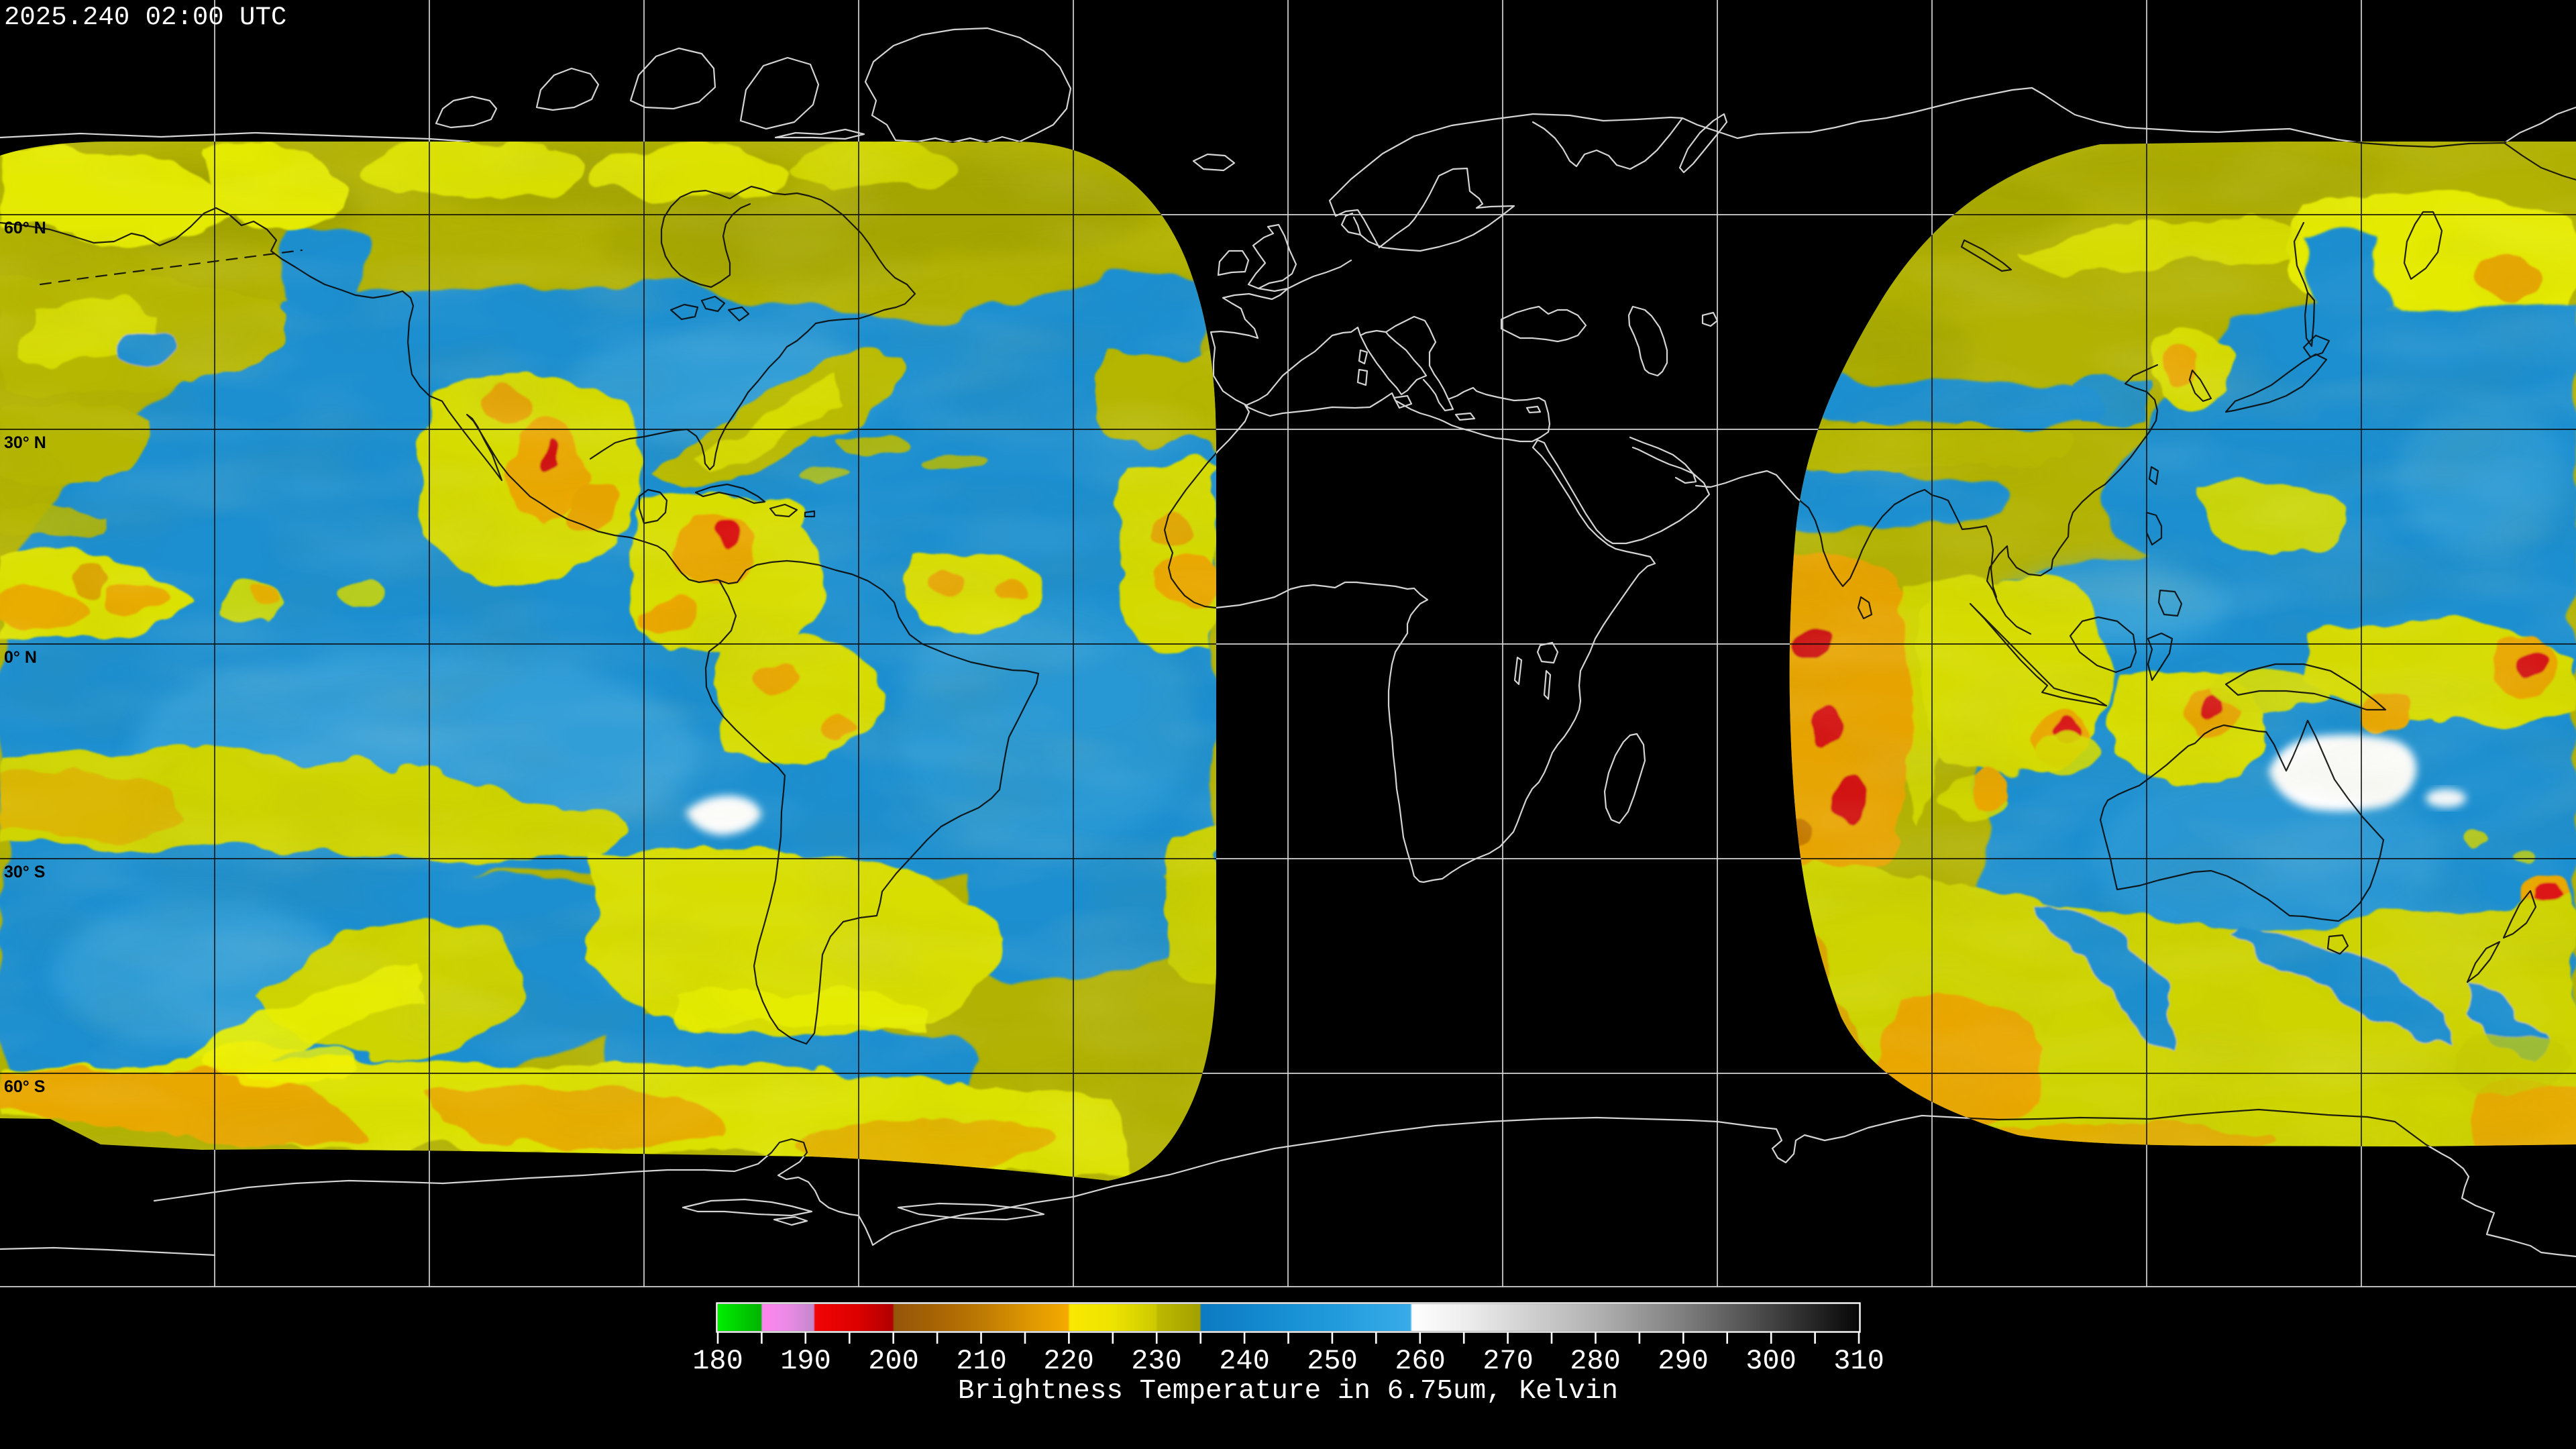  I want to click on svg-text: 280, so click(1595, 1361).